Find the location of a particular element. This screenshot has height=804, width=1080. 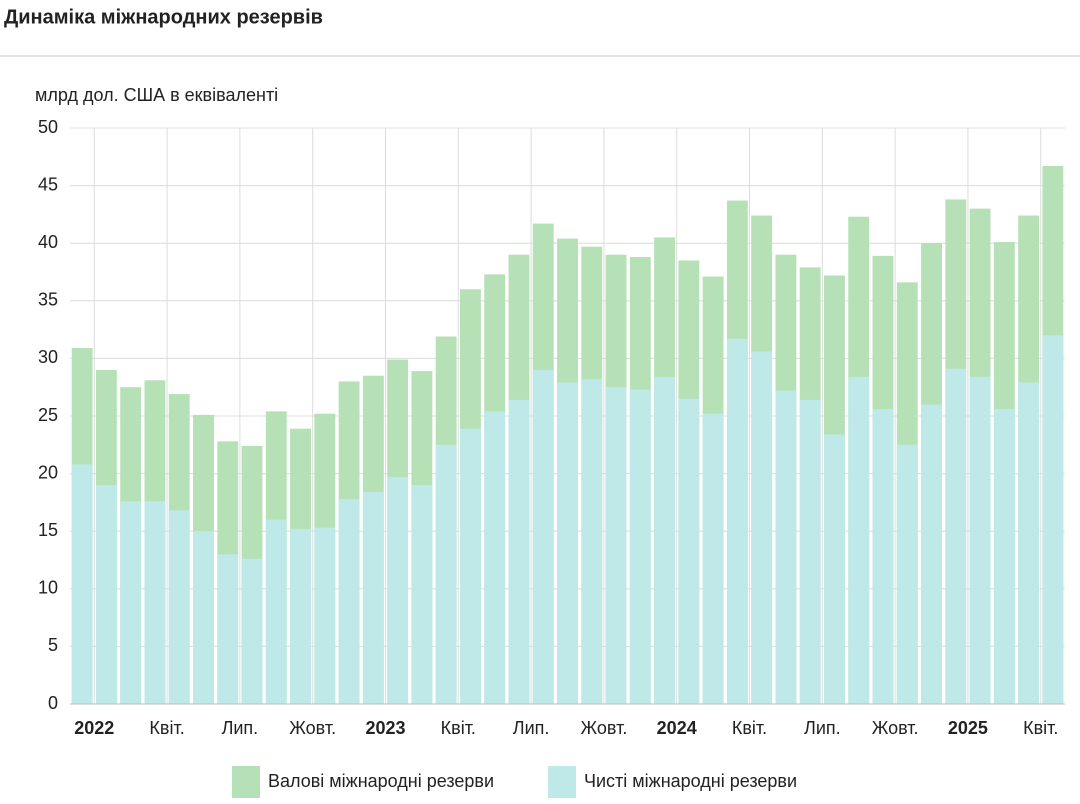

y-tick-label: 30 is located at coordinates (48, 357).